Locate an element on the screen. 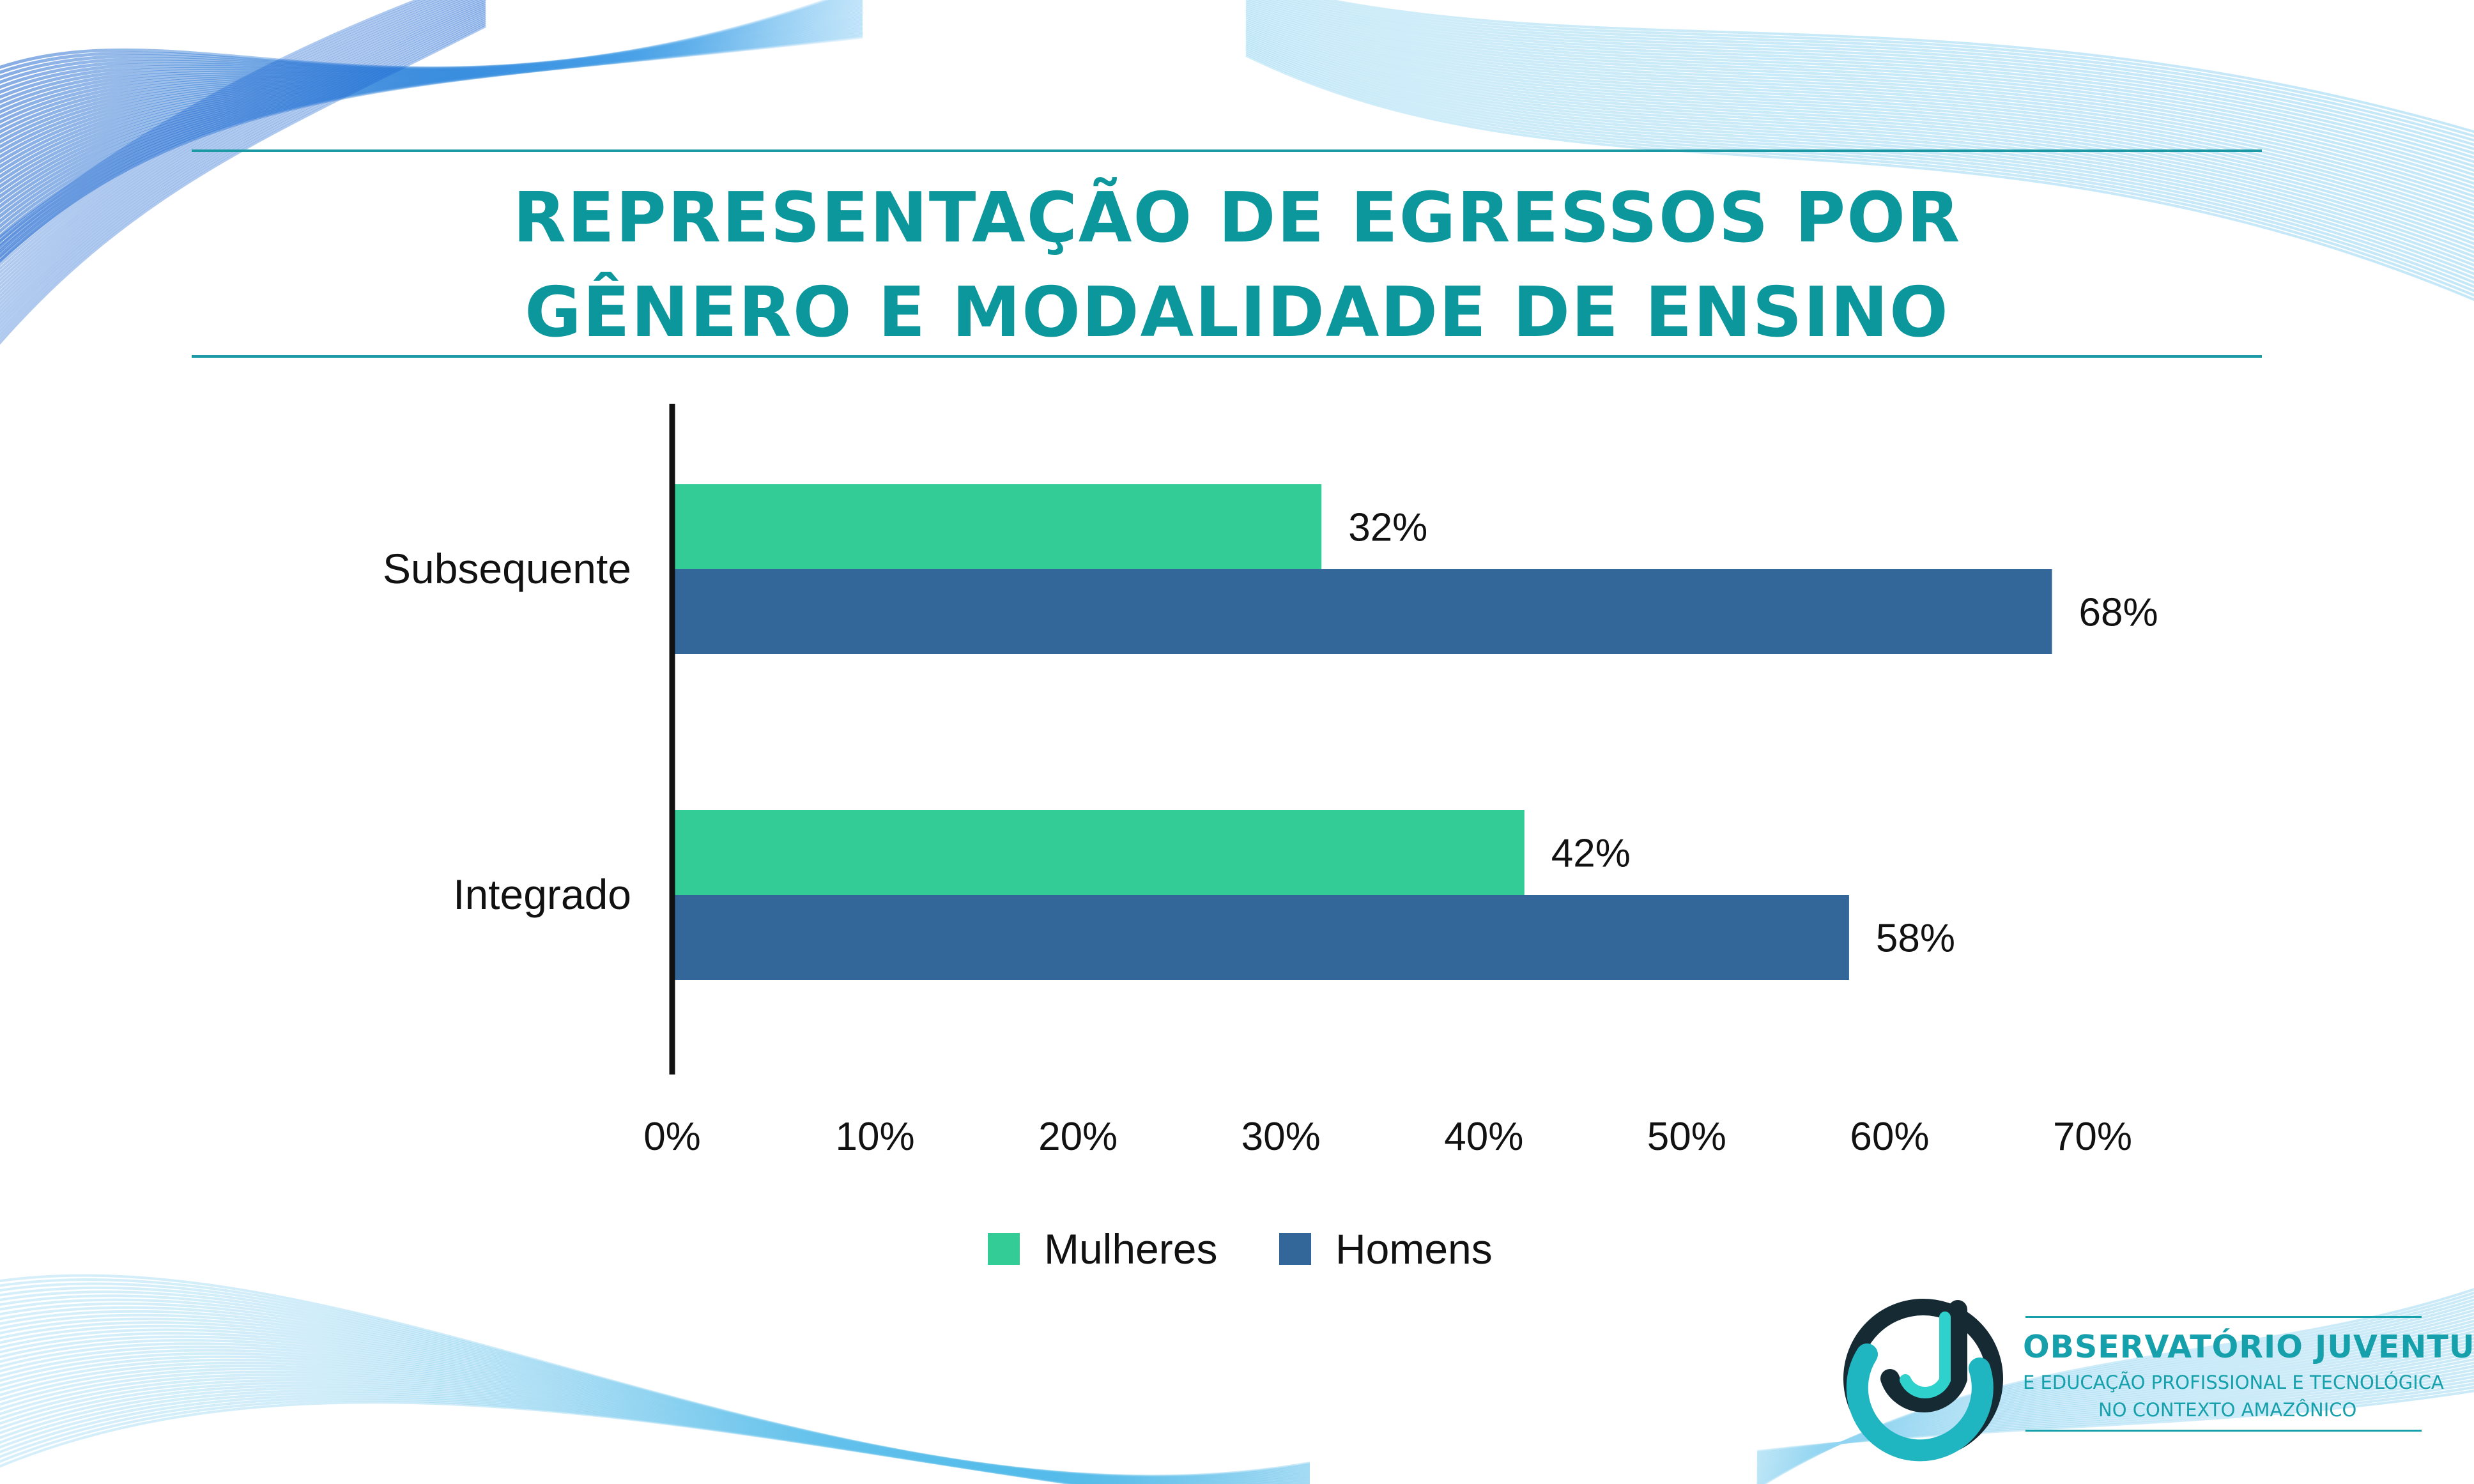 The width and height of the screenshot is (2474, 1484). legend-label-homens: Homens is located at coordinates (1414, 1249).